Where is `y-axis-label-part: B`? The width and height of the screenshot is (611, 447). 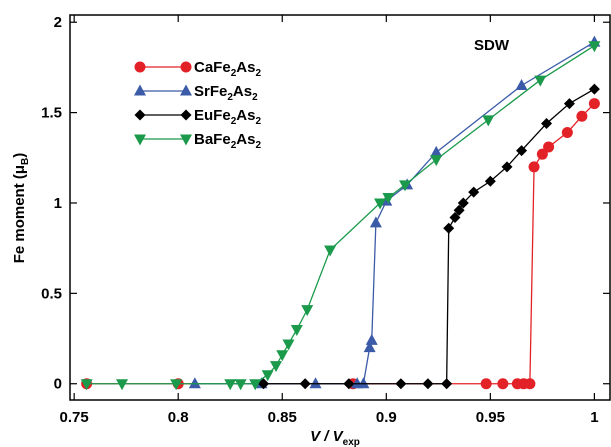
y-axis-label-part: B is located at coordinates (25, 161).